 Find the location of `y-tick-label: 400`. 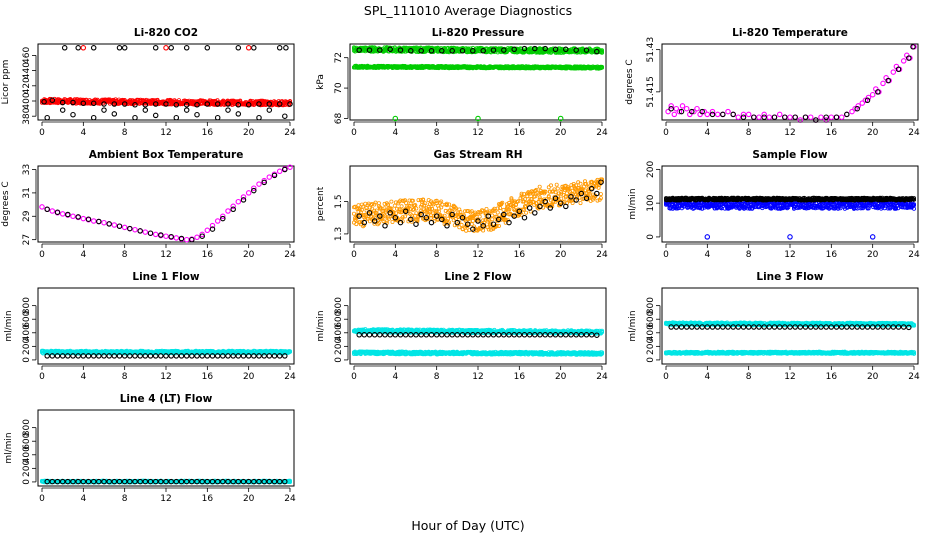

y-tick-label: 400 is located at coordinates (27, 100).